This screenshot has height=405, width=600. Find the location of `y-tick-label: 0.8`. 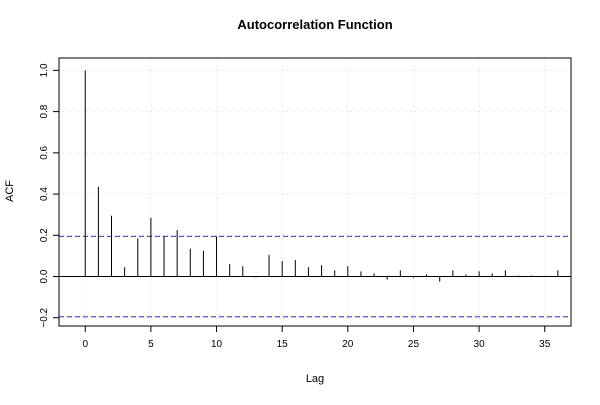

y-tick-label: 0.8 is located at coordinates (44, 111).